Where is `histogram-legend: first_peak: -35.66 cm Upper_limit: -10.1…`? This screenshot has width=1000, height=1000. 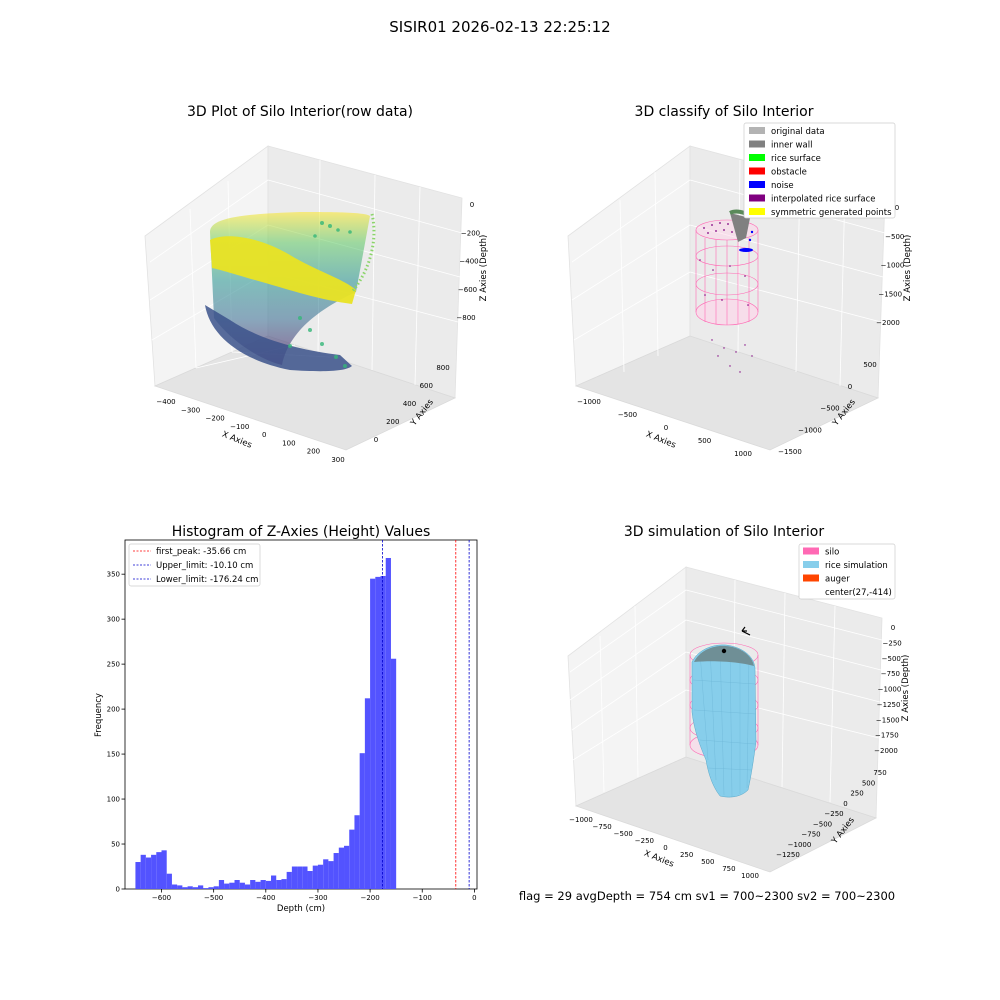
histogram-legend: first_peak: -35.66 cm Upper_limit: -10.1… is located at coordinates (194, 565).